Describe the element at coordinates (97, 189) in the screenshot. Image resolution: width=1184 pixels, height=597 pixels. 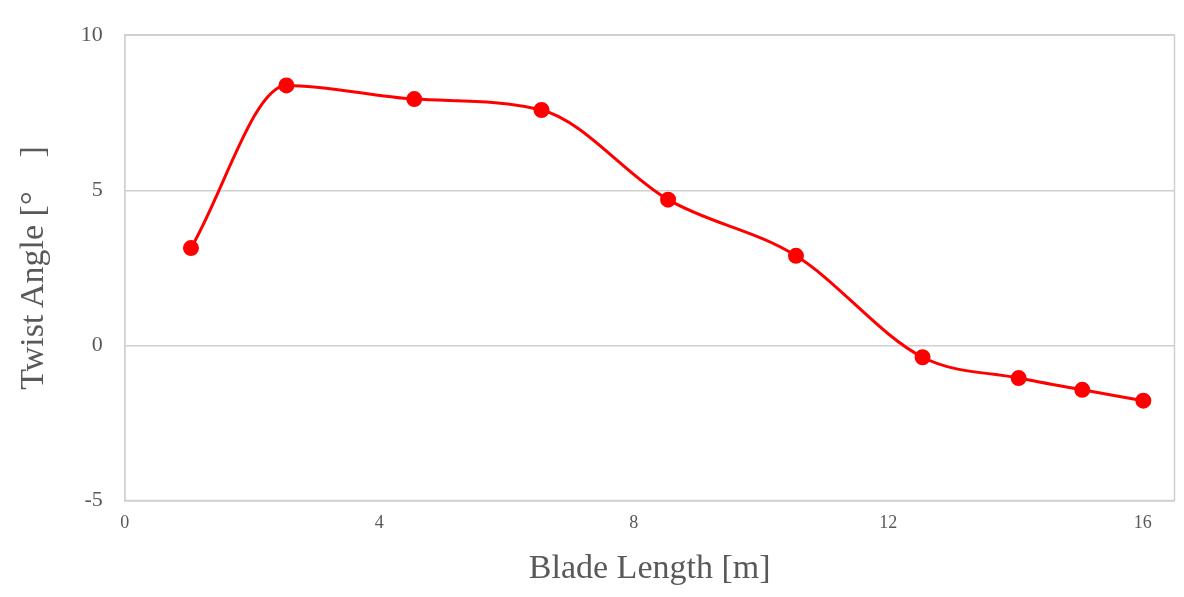
I see `y-tick-label: 5` at that location.